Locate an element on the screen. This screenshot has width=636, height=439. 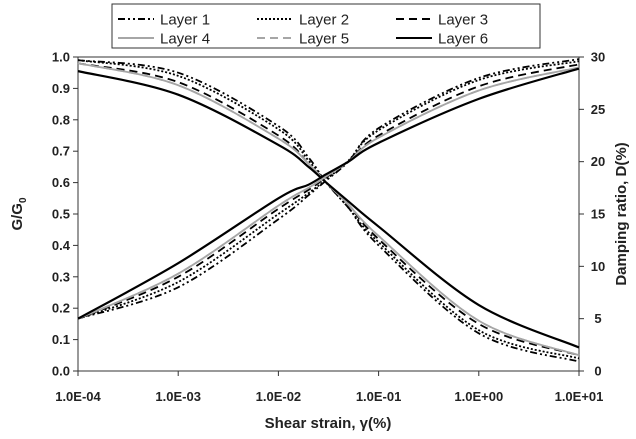
y-left-tick-label: 0.1 is located at coordinates (61, 339).